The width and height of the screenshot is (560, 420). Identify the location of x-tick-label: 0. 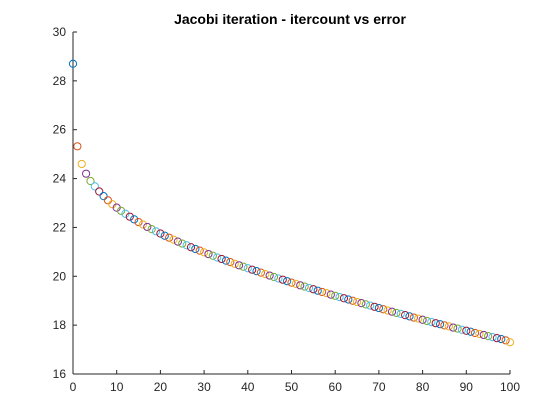
(73, 387).